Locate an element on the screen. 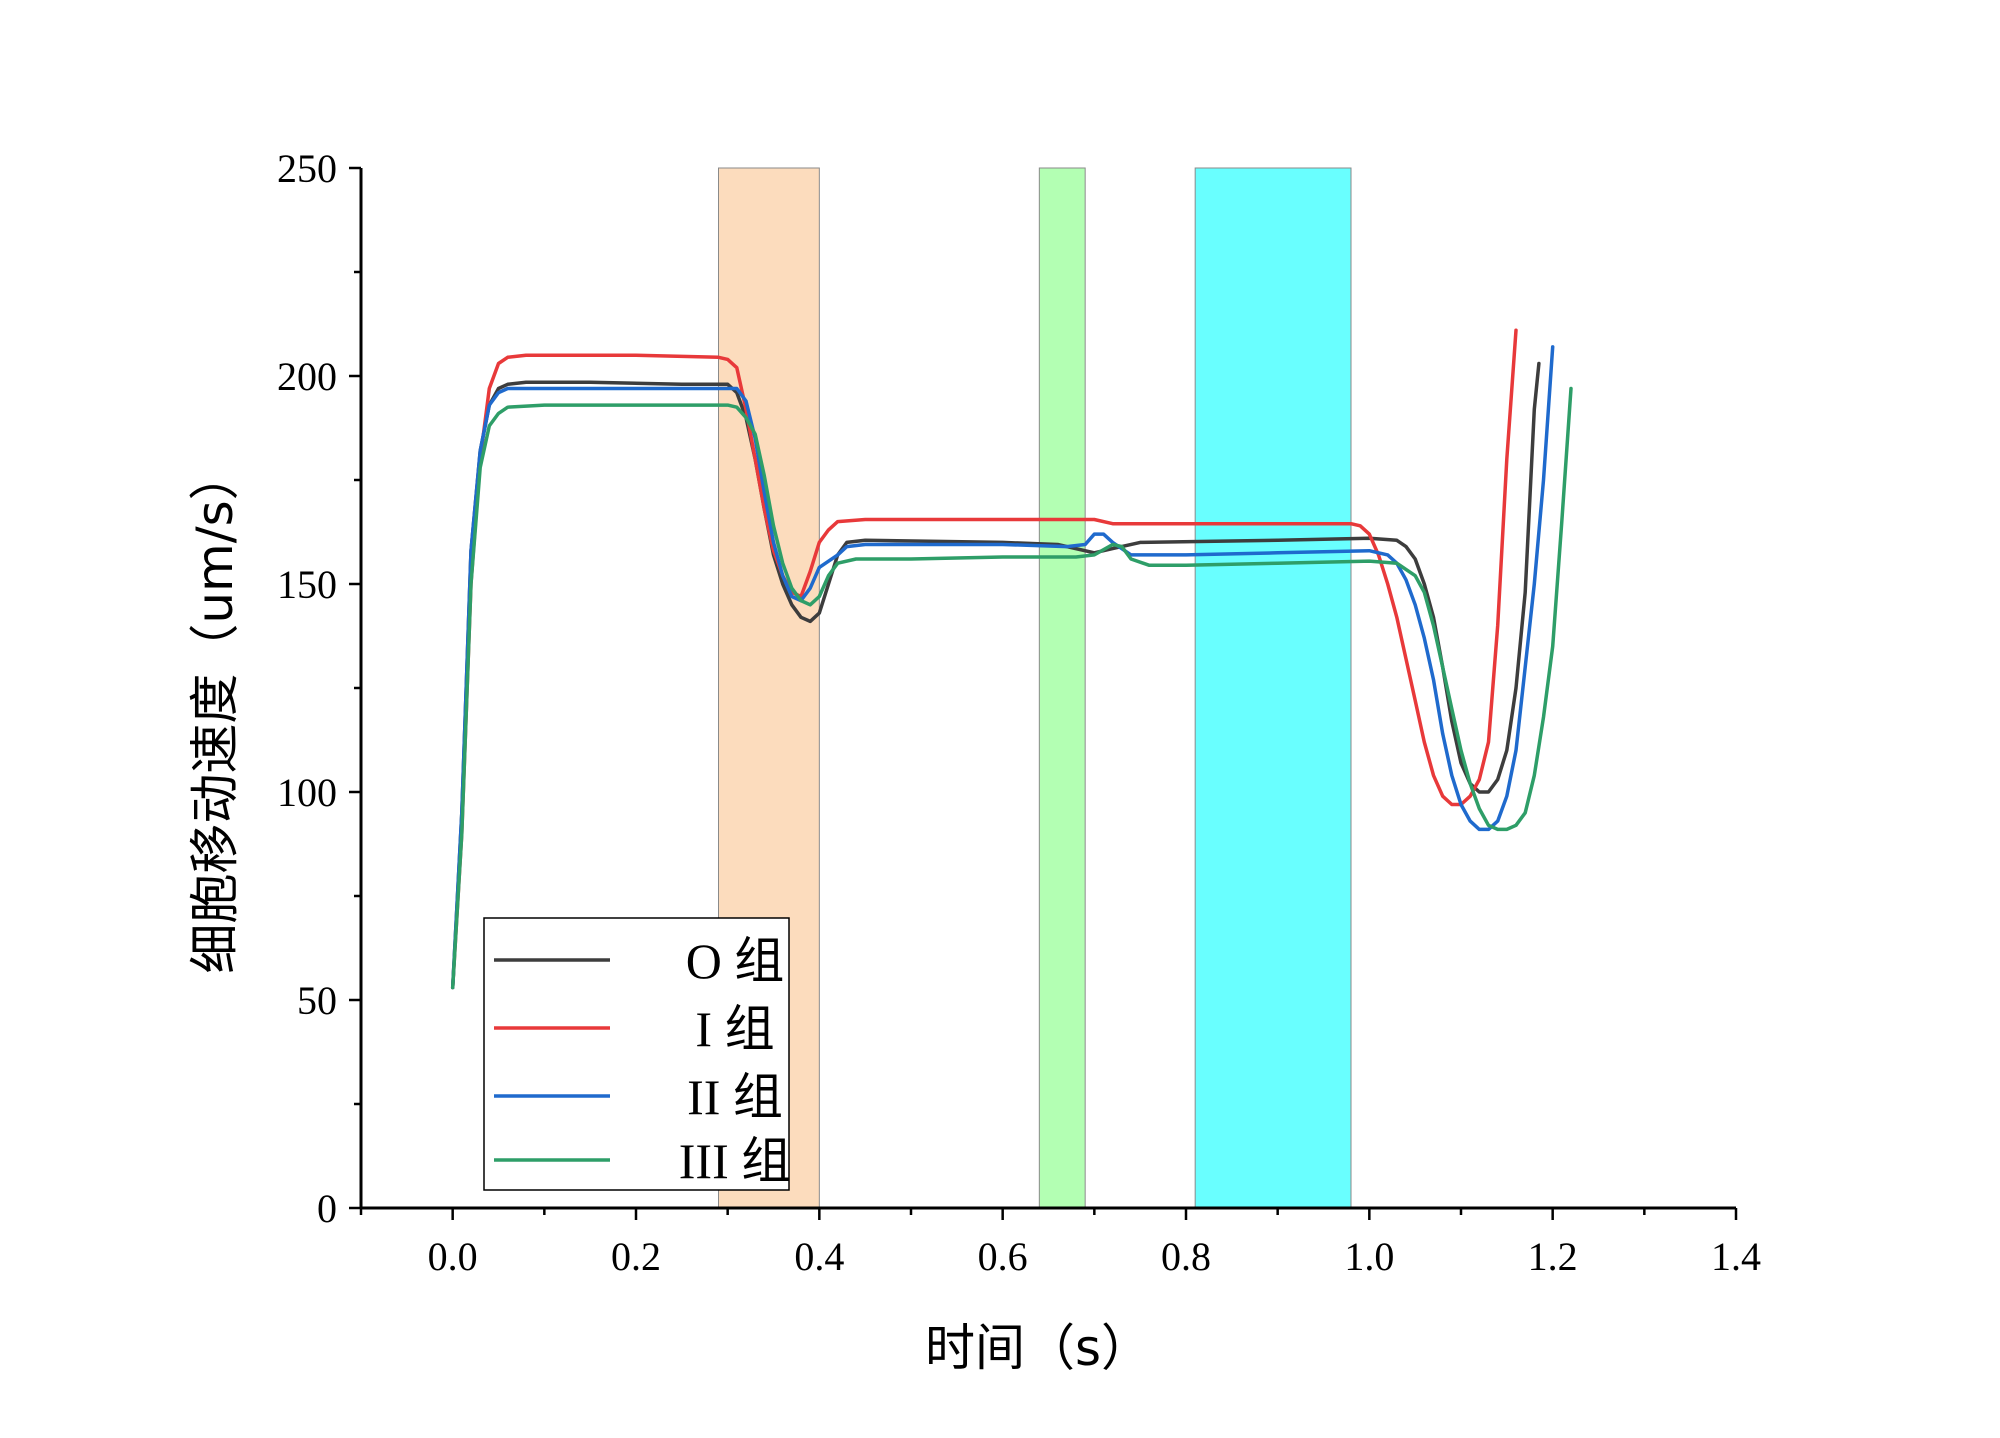 This screenshot has width=2000, height=1438. legend-label-4: III 组 is located at coordinates (735, 1161).